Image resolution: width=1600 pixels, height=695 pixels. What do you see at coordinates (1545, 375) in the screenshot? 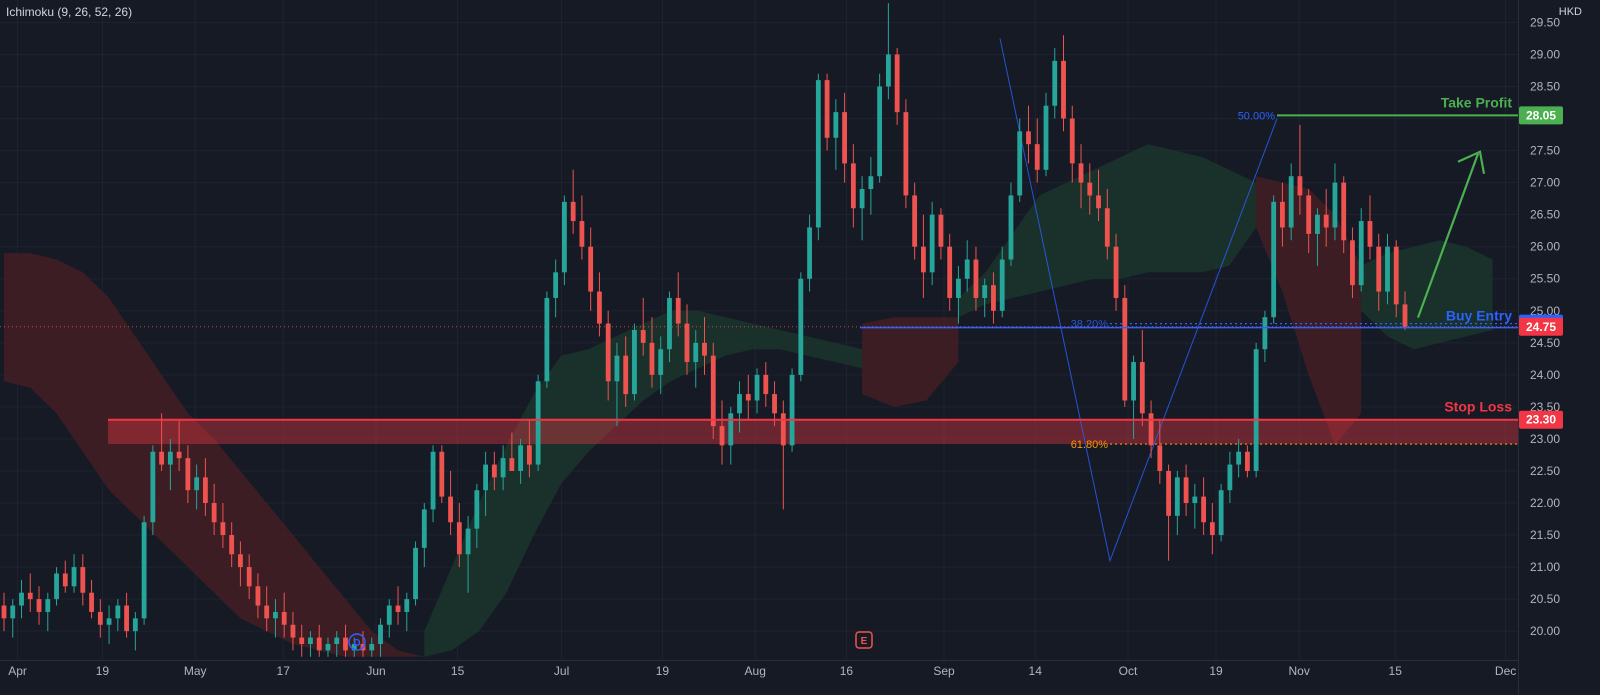
I see `price-tick-label: 24.00` at bounding box center [1545, 375].